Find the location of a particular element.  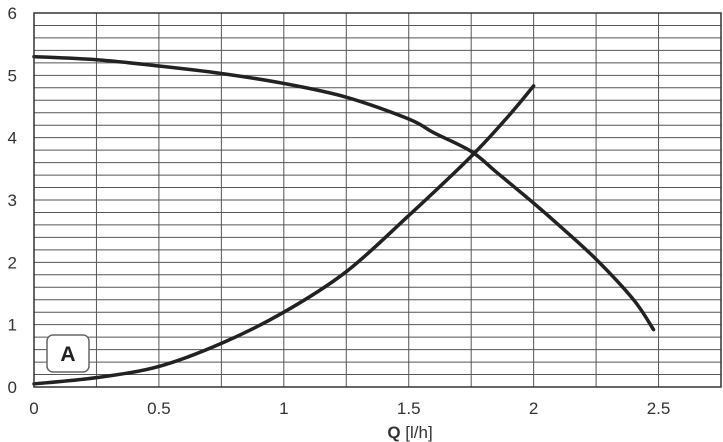

y-tick-label: 2 is located at coordinates (12, 262).